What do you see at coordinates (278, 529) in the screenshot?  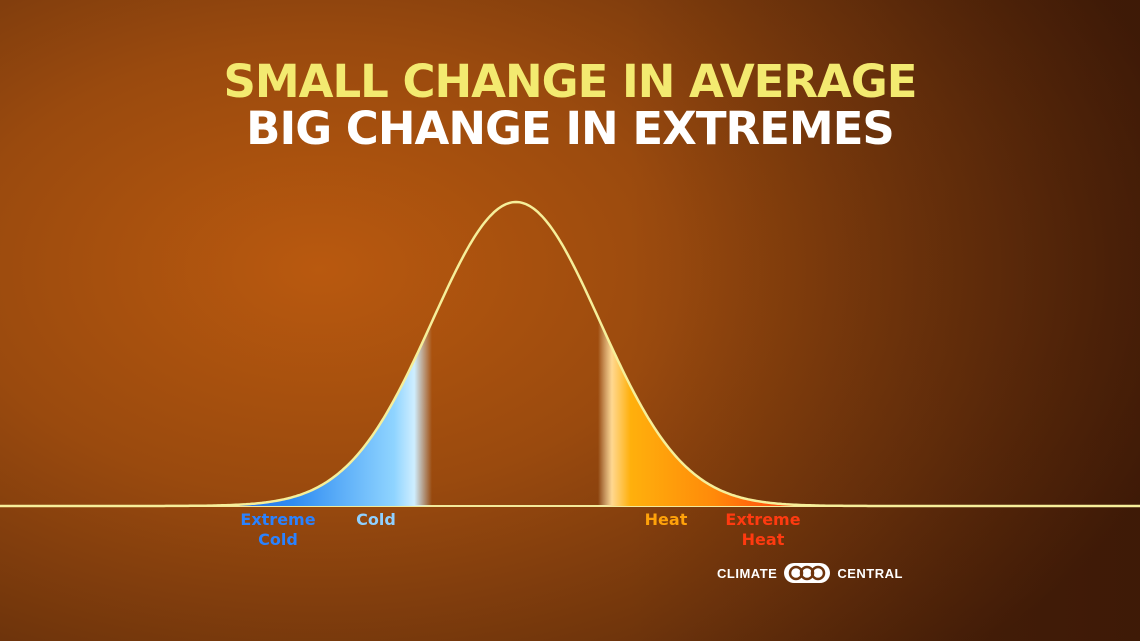 I see `label-extreme-cold: Extreme Cold` at bounding box center [278, 529].